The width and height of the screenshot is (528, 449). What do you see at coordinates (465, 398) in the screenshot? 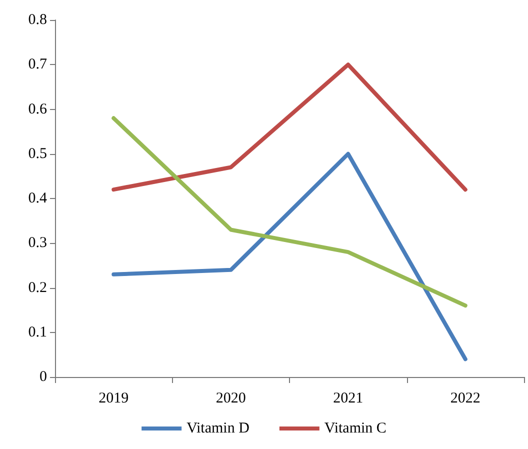
I see `x-tick-label: 2022` at bounding box center [465, 398].